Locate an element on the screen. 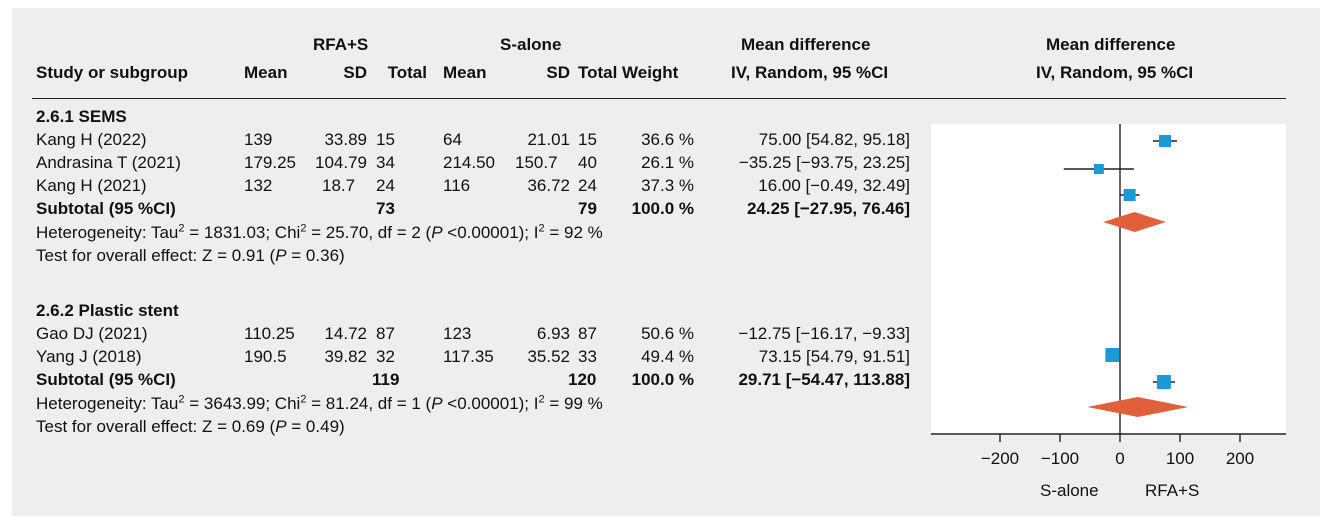  x-axis-tick-label: −100 is located at coordinates (1060, 458).